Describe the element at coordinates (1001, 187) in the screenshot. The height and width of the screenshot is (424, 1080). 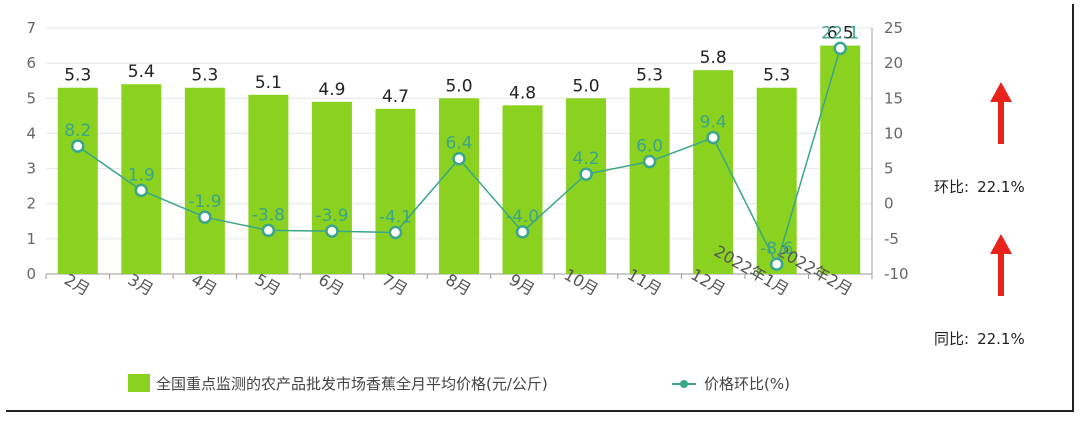
I see `mom-value: 22.1%` at that location.